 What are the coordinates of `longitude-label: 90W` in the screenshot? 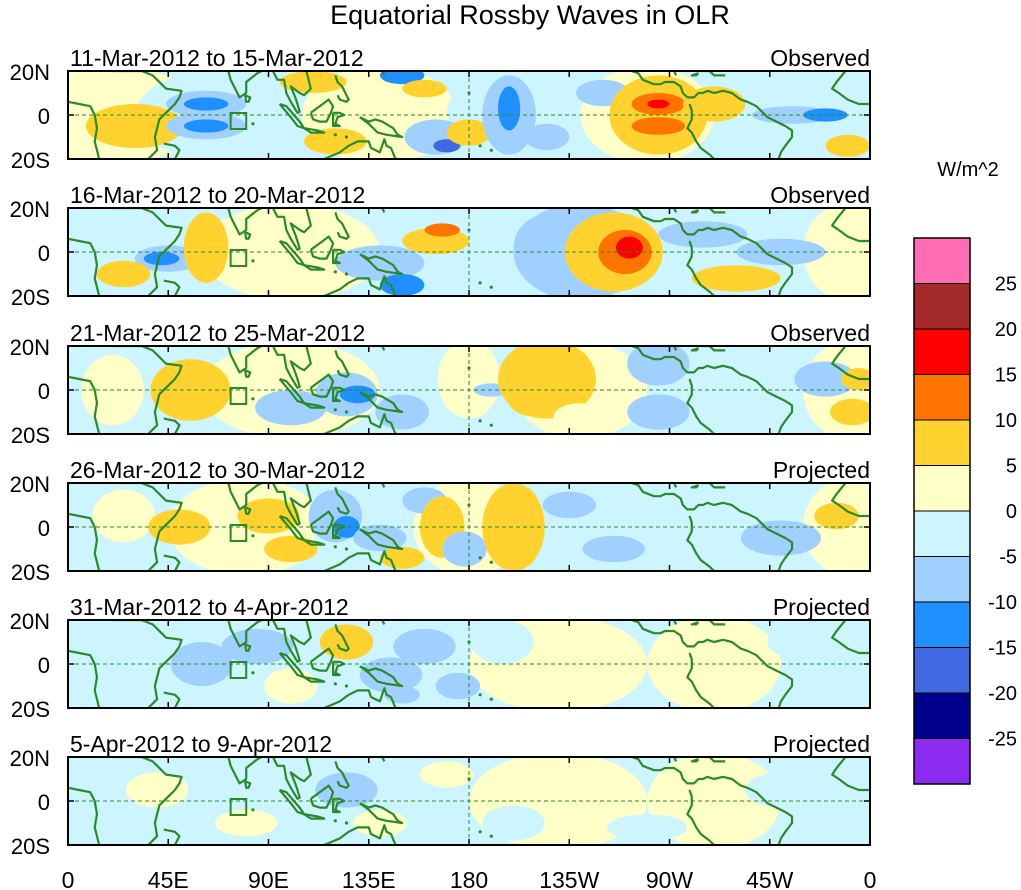 It's located at (670, 878).